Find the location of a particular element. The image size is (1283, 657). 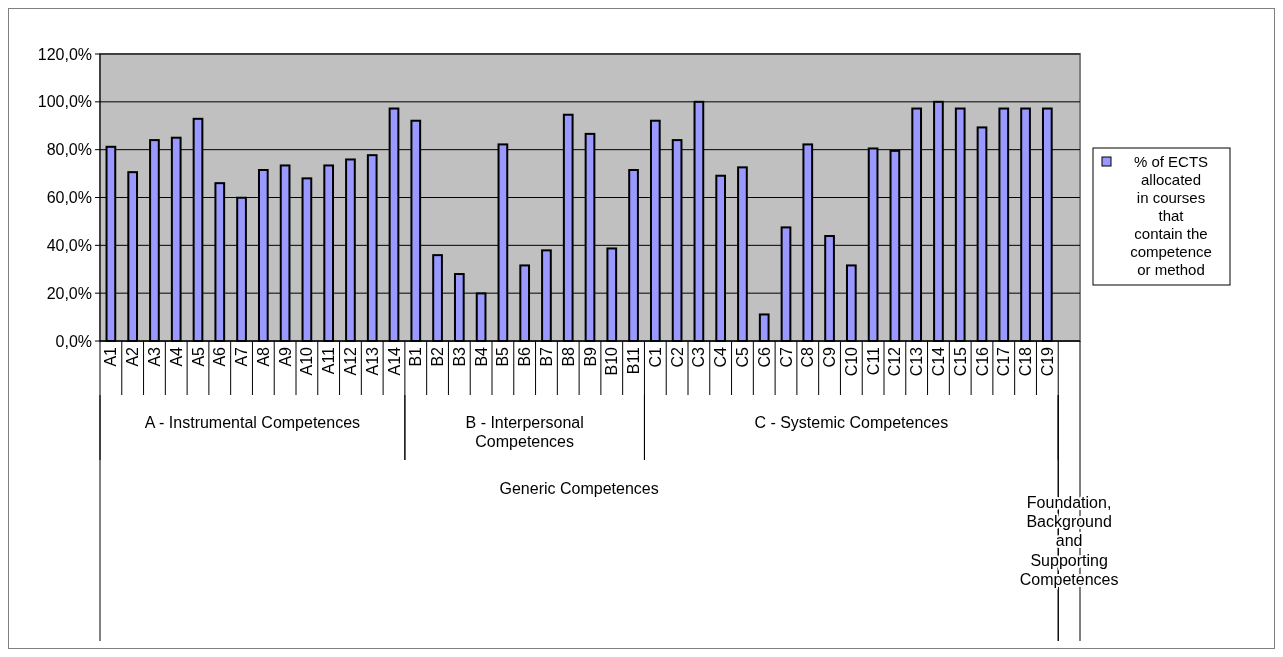

y-tick-label: 60,0% is located at coordinates (69, 198).